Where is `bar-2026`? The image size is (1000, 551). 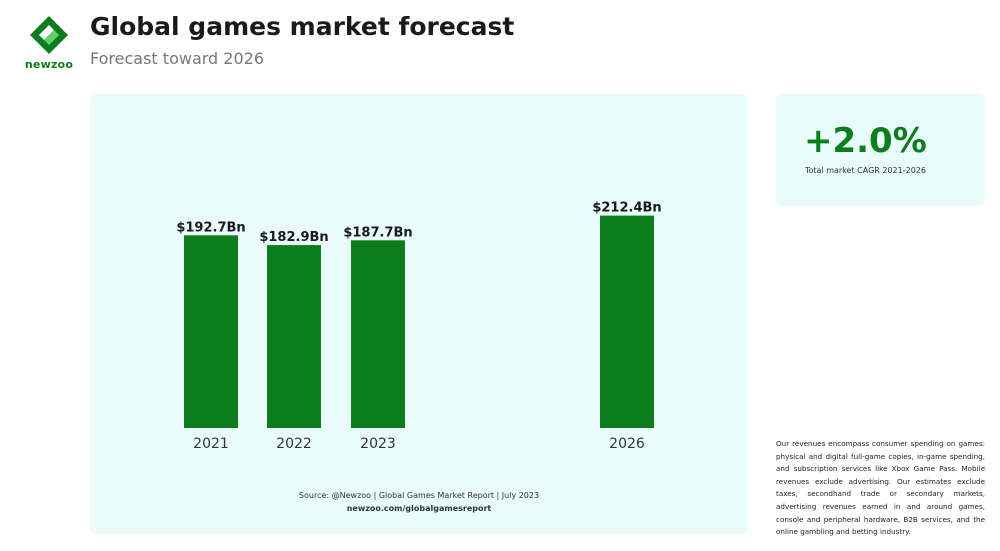
bar-2026 is located at coordinates (627, 321).